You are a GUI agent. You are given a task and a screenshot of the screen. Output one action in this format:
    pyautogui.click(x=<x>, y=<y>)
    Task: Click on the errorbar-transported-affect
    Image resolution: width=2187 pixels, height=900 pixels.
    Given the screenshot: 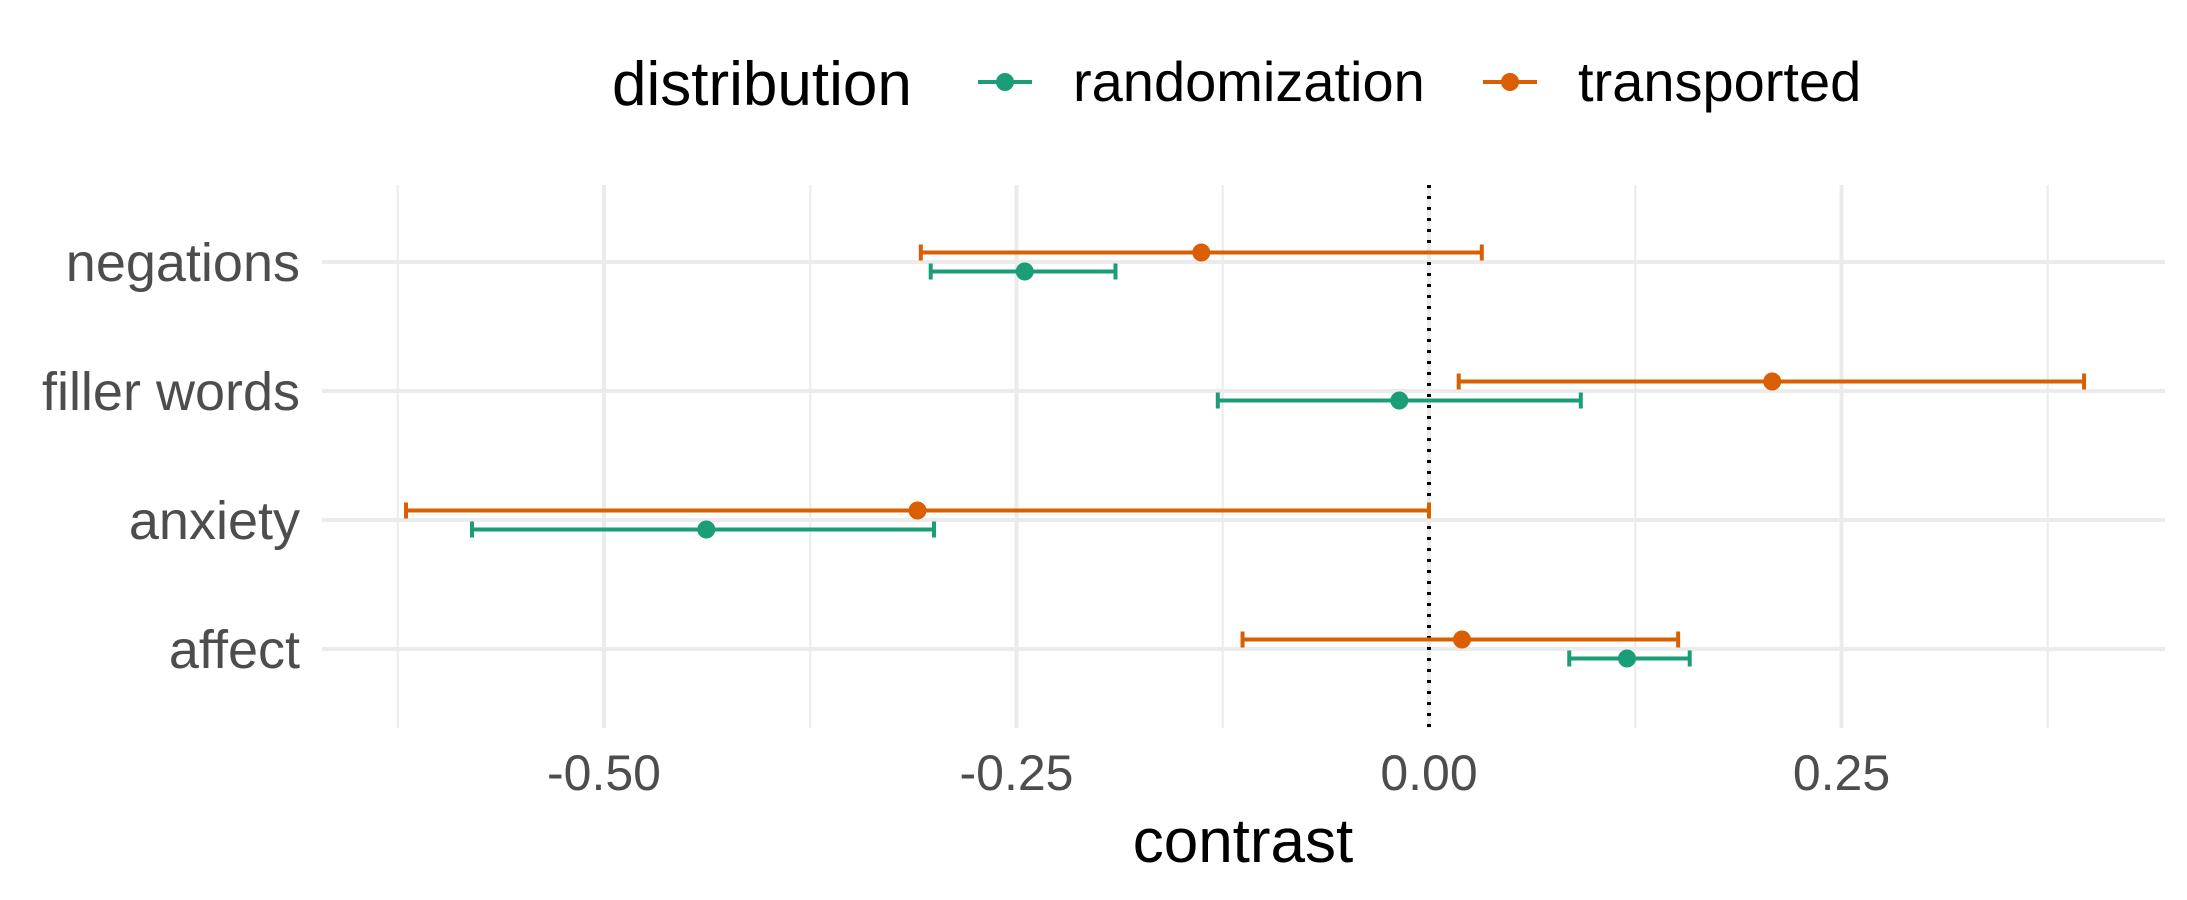 What is the action you would take?
    pyautogui.click(x=1460, y=639)
    